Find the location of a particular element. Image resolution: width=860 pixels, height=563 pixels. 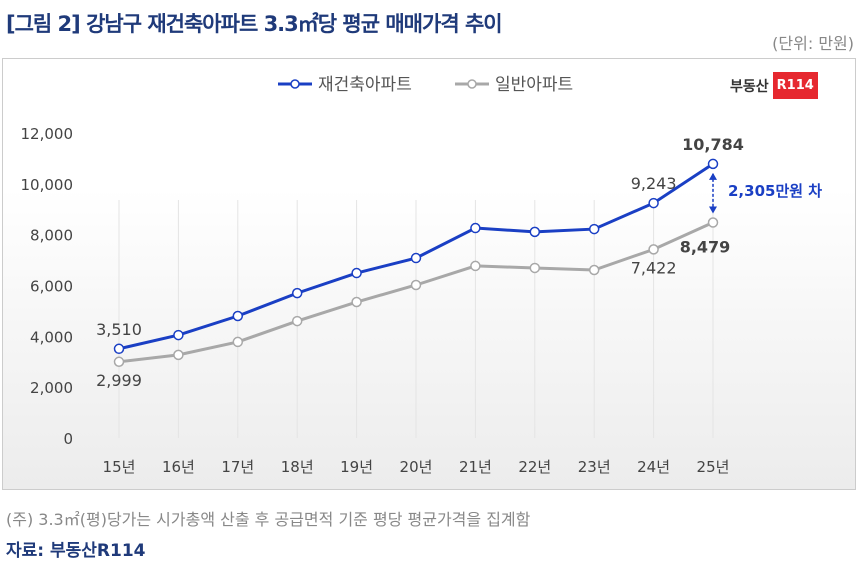

x-tick-label: 24년 is located at coordinates (653, 467).